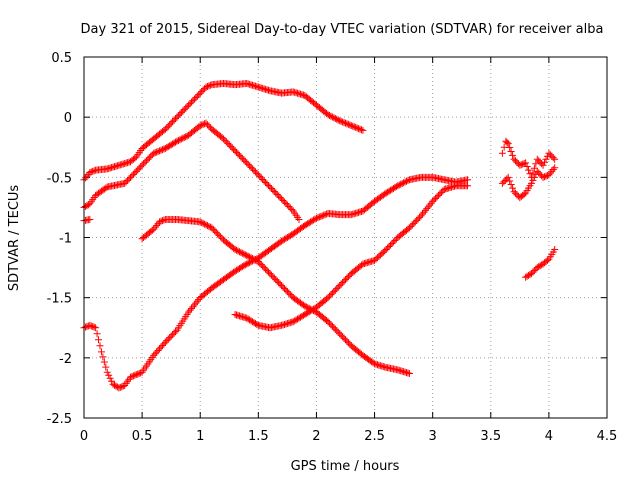 The width and height of the screenshot is (640, 480). I want to click on x-tick-label: 4, so click(549, 436).